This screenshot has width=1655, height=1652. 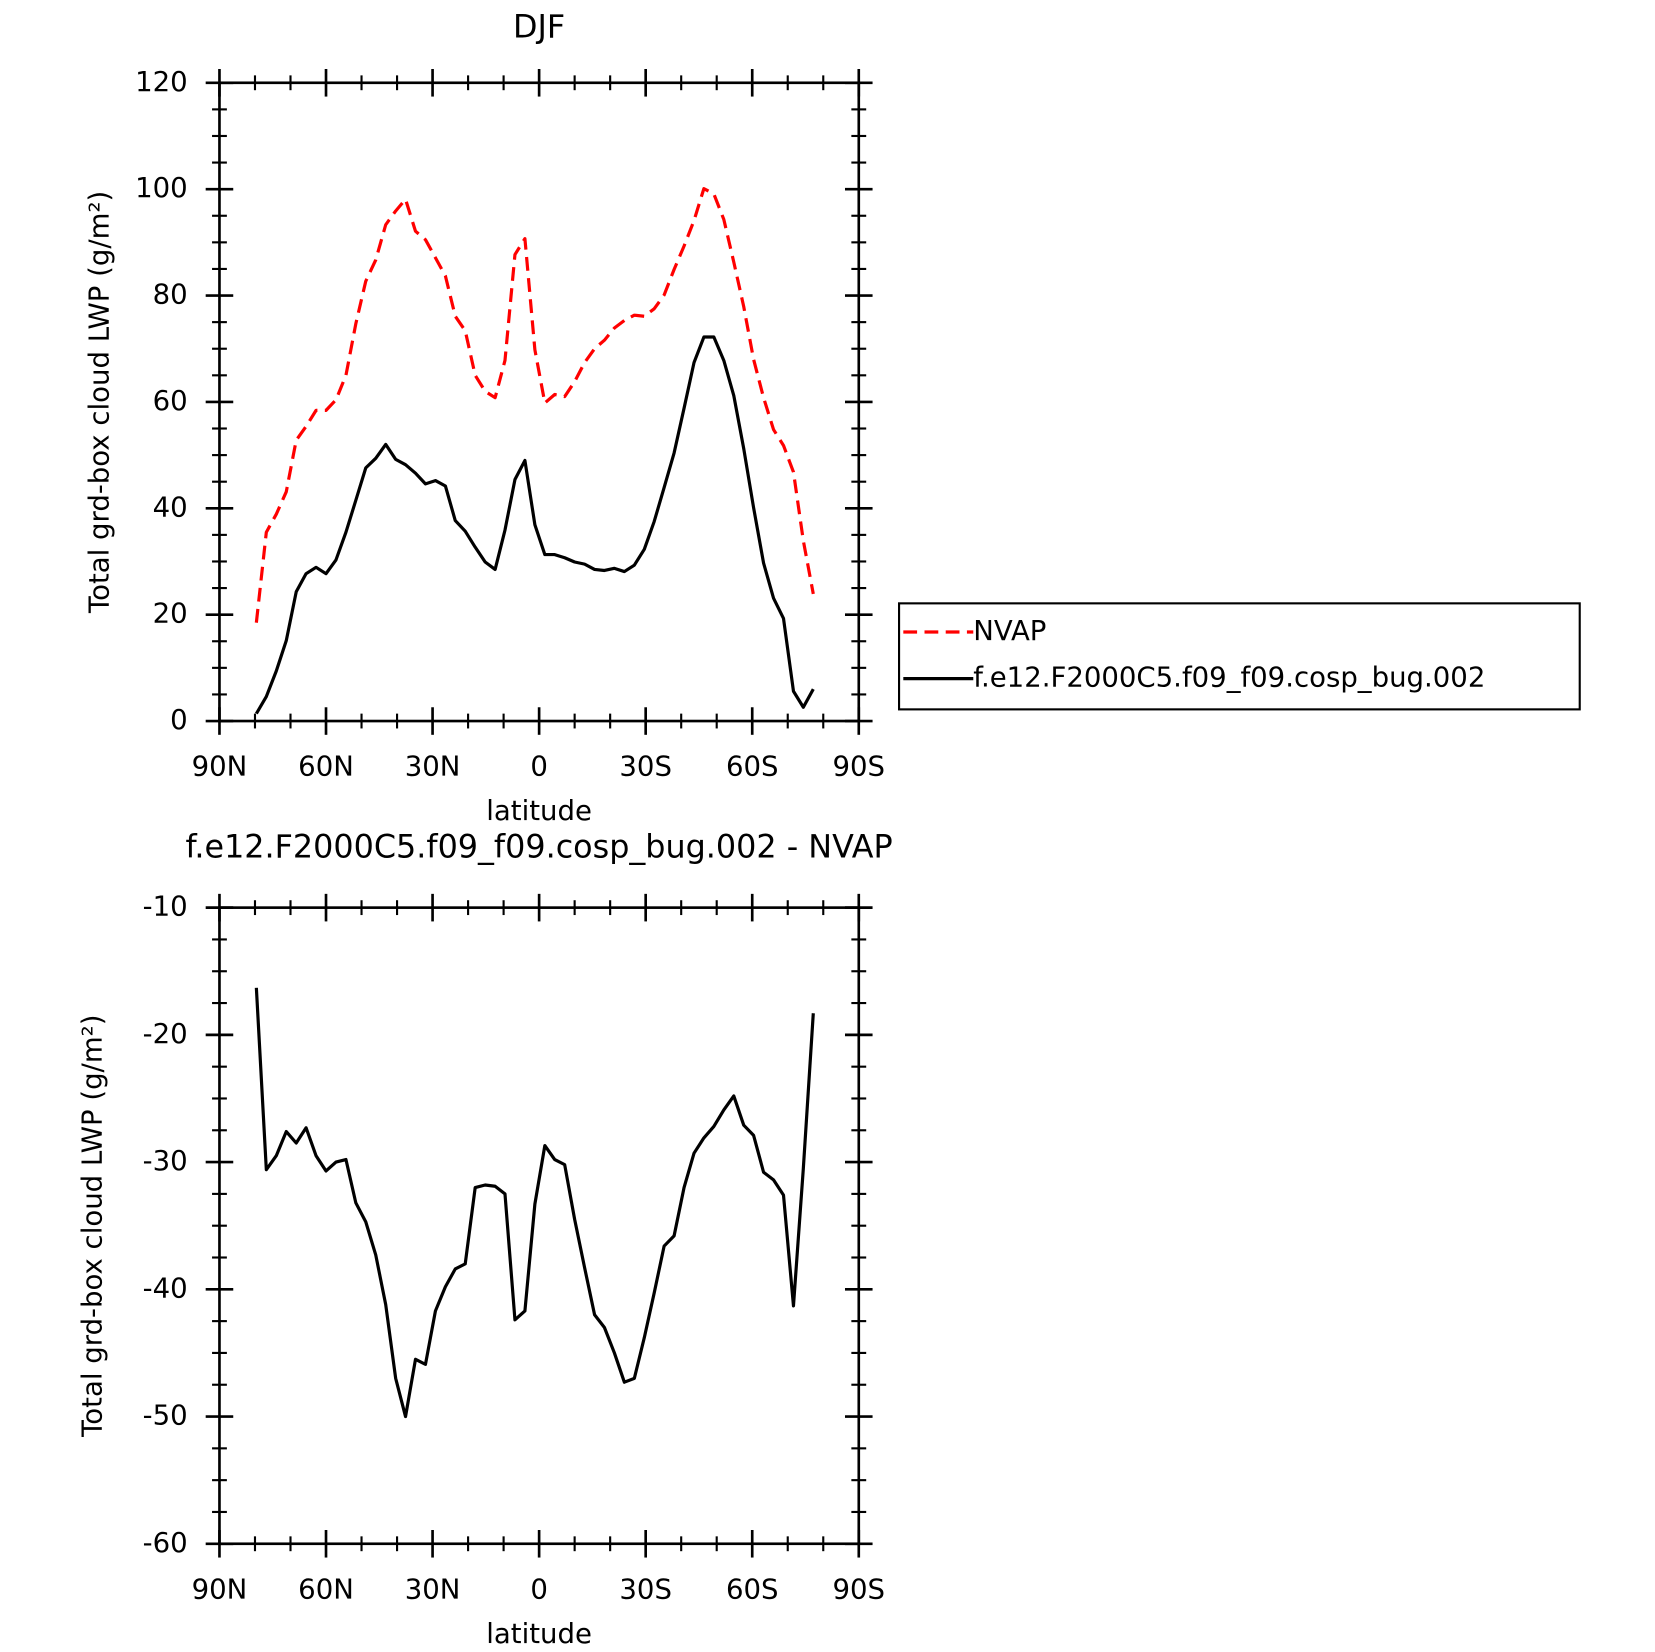 I want to click on y-tick-label: 40, so click(x=170, y=507).